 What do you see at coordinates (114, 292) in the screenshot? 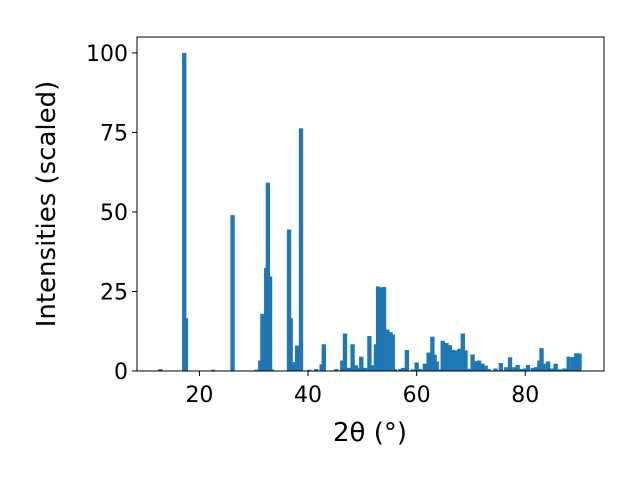
I see `y-tick-label: 25` at bounding box center [114, 292].